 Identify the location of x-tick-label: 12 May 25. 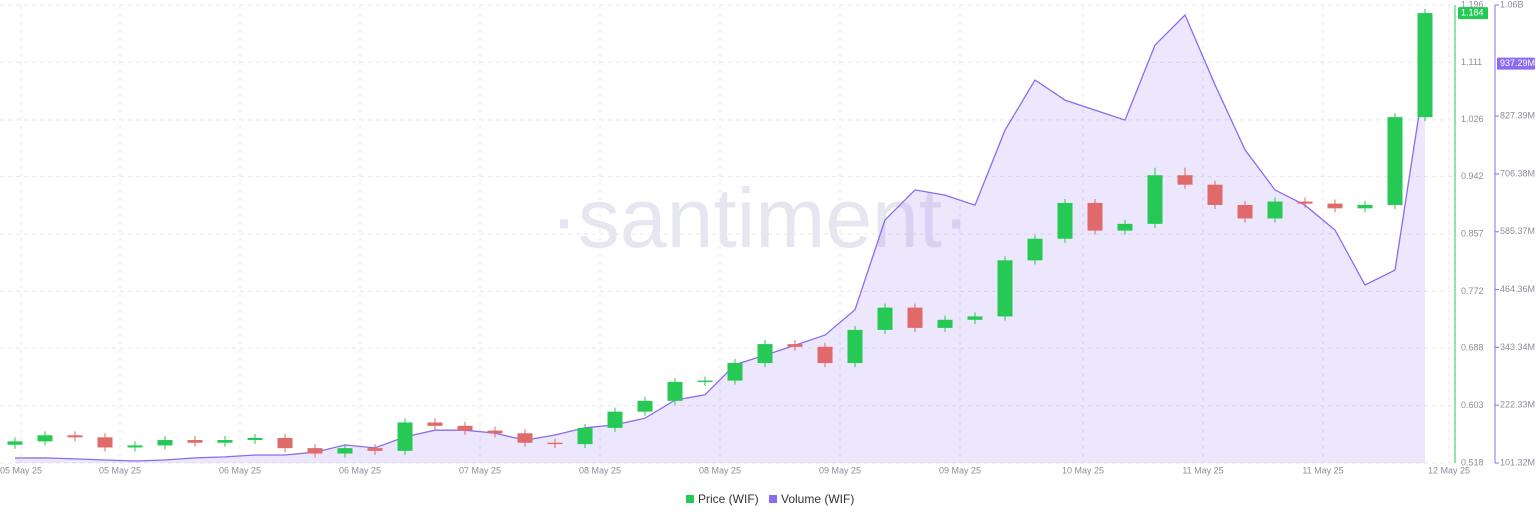
(1449, 470).